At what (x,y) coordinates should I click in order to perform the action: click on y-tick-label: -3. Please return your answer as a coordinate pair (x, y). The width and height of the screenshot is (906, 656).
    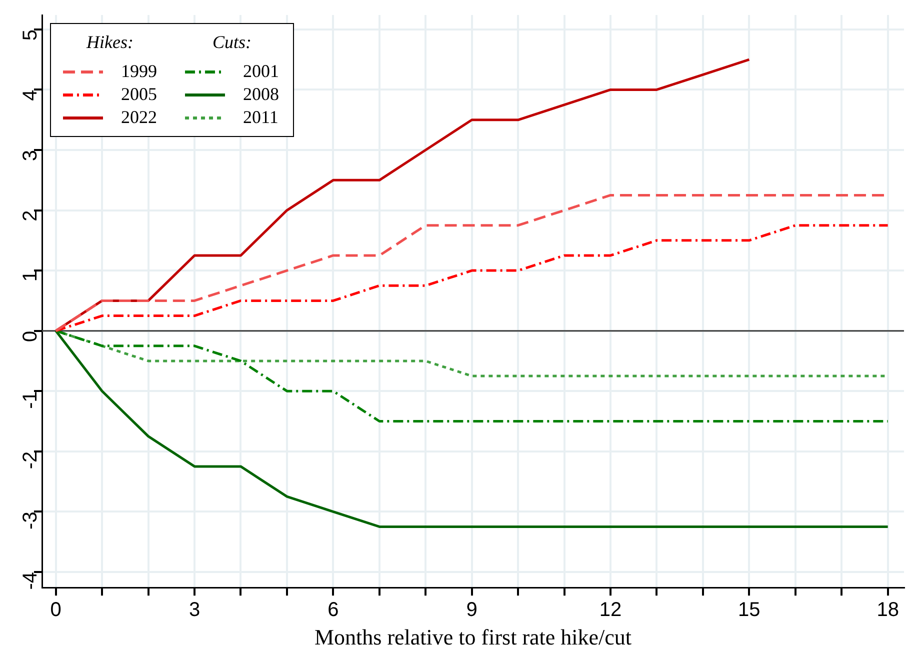
    Looking at the image, I should click on (31, 521).